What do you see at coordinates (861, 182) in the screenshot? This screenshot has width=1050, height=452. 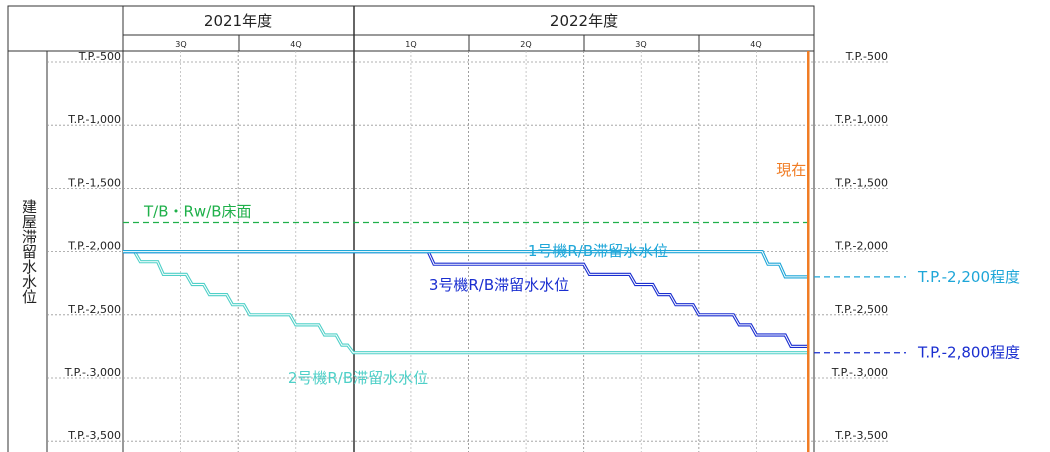 I see `y-tick-label-right: T.P.-1,500` at bounding box center [861, 182].